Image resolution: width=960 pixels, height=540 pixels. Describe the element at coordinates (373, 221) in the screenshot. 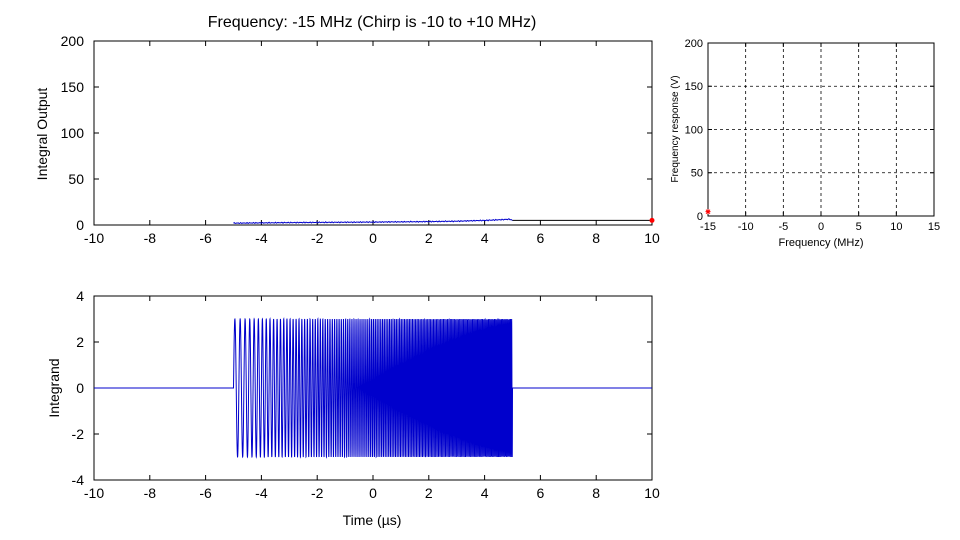

I see `series-line` at that location.